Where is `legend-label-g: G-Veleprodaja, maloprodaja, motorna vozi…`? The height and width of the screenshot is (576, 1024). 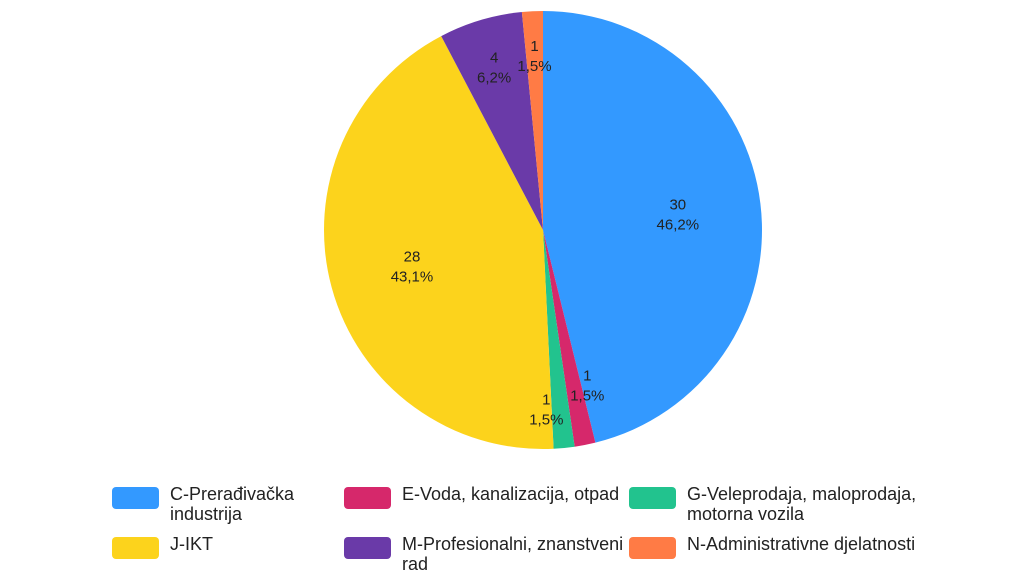 legend-label-g: G-Veleprodaja, maloprodaja, motorna vozi… is located at coordinates (802, 504).